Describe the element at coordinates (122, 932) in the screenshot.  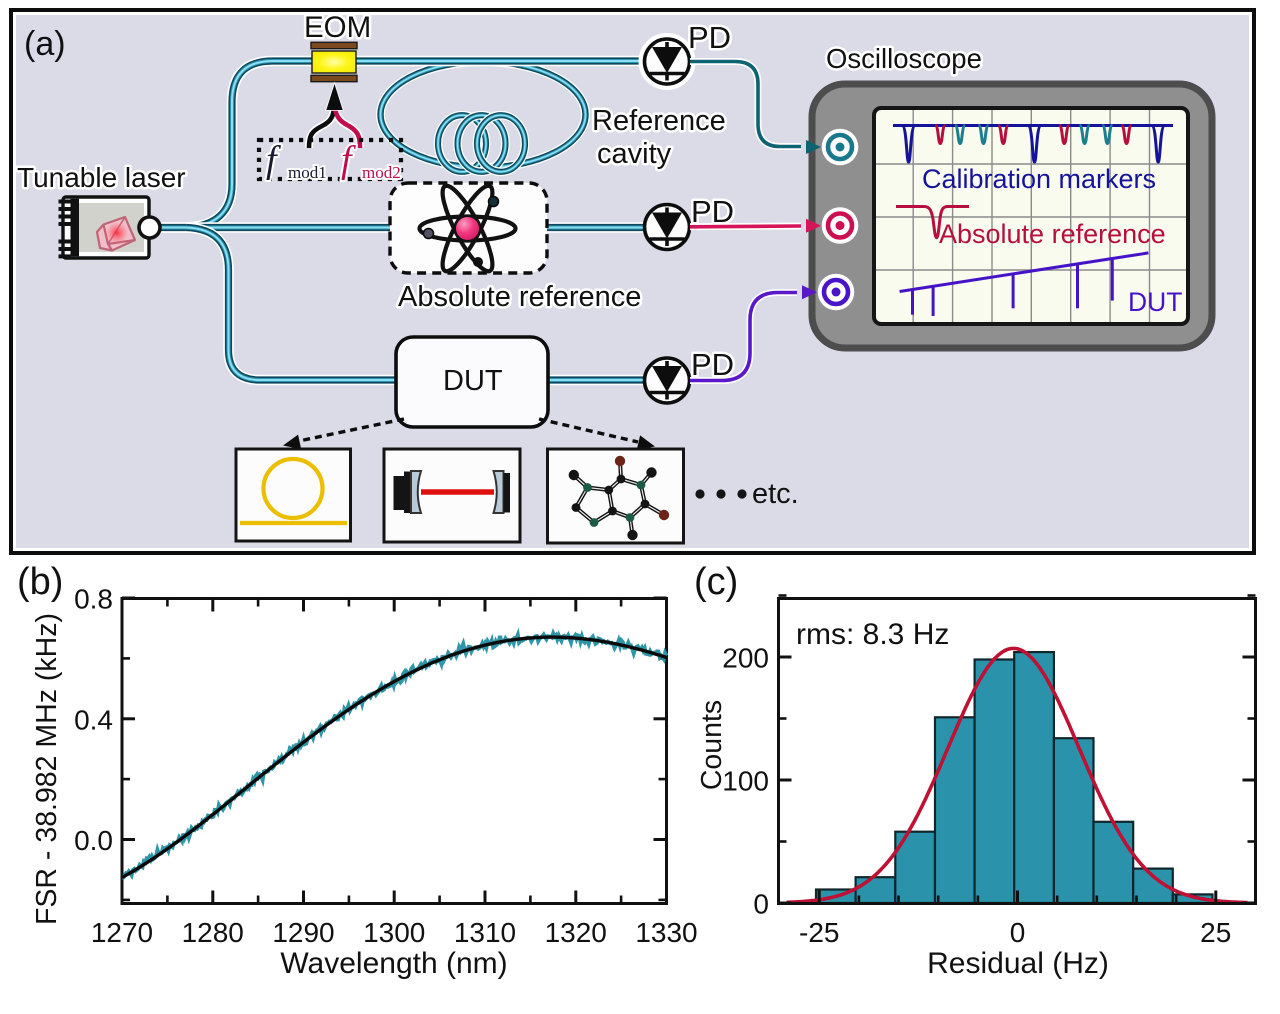
I see `svg-text: 1270` at that location.